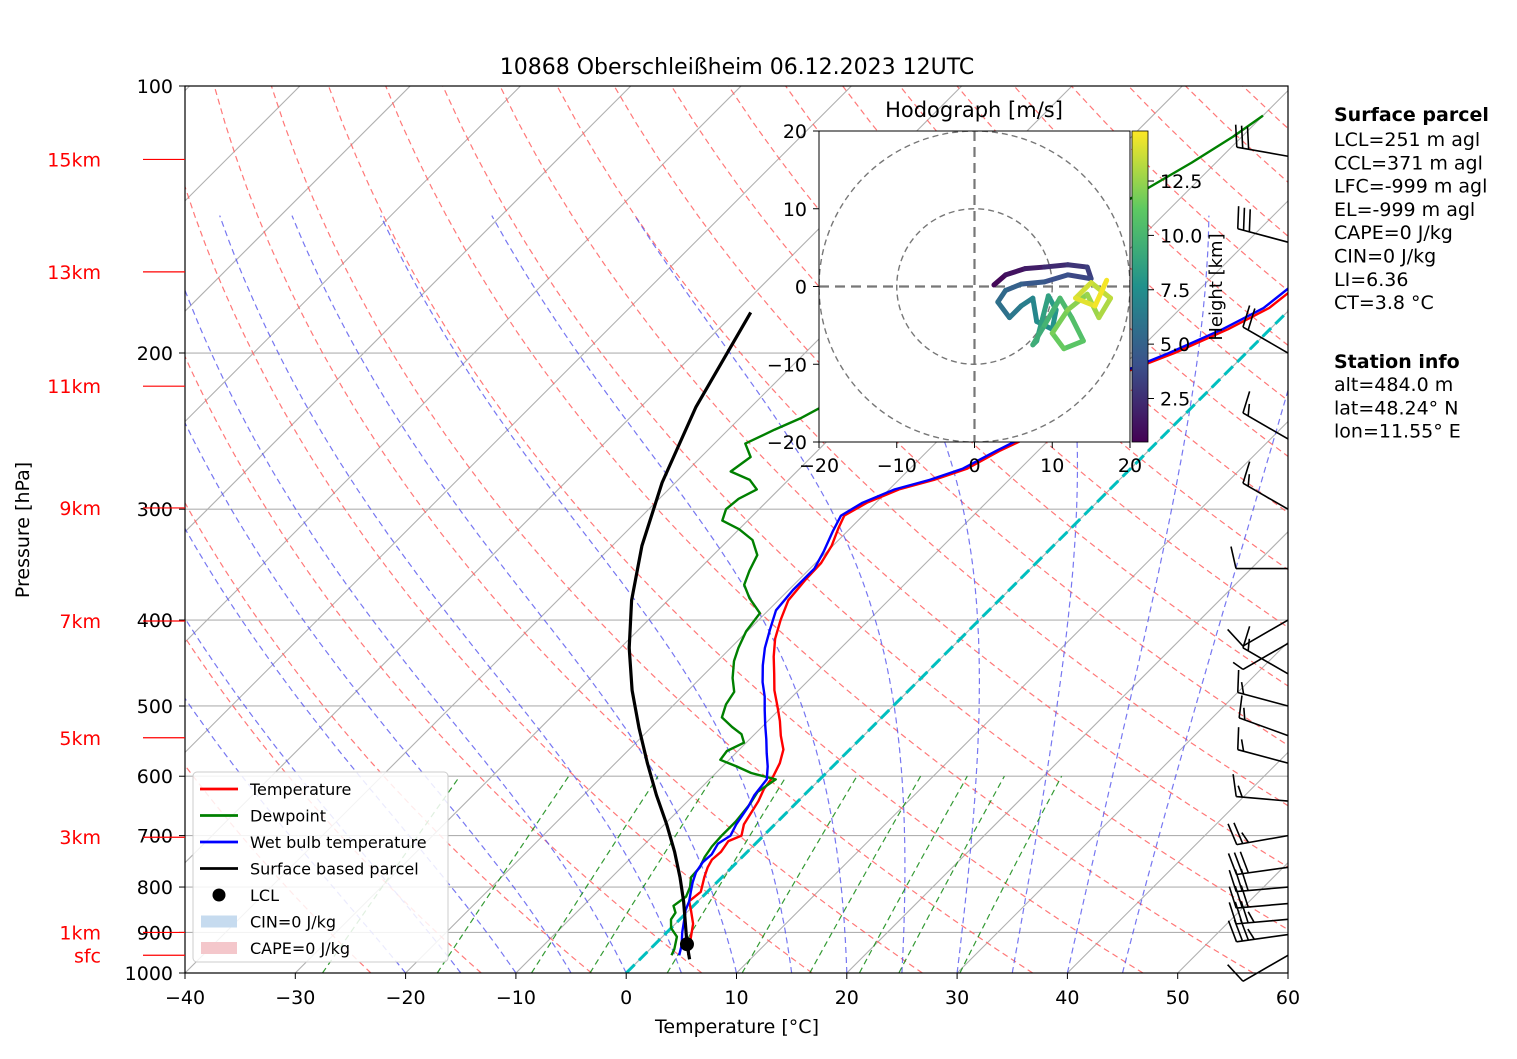  I want to click on surface-parcel-line: CAPE=0 J/kg, so click(1393, 233).